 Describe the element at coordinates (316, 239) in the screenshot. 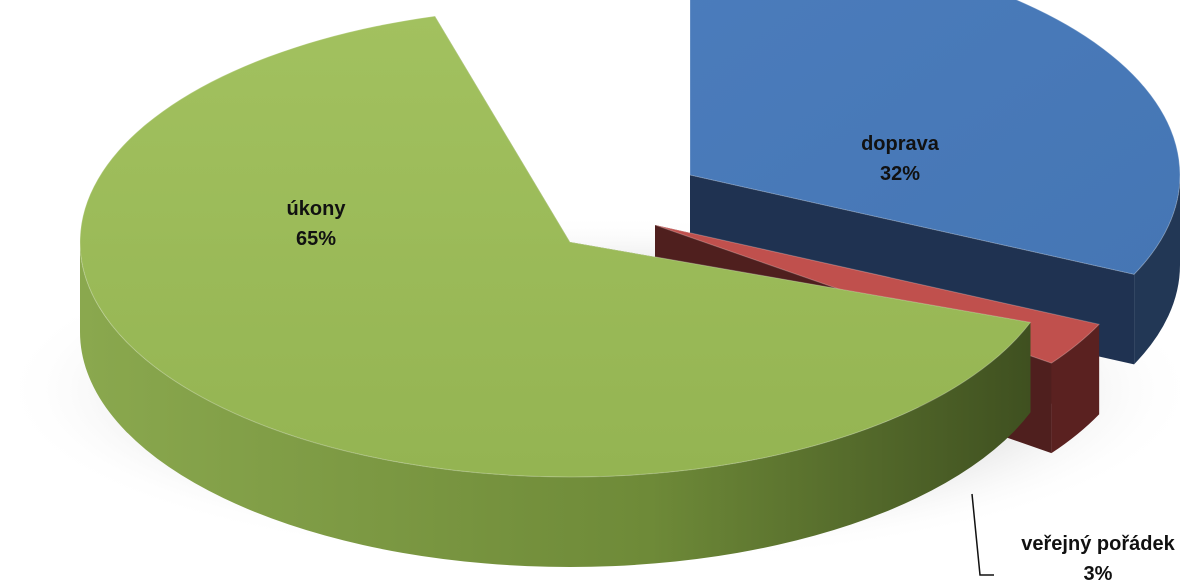

I see `slice-label-percent: 65%` at that location.